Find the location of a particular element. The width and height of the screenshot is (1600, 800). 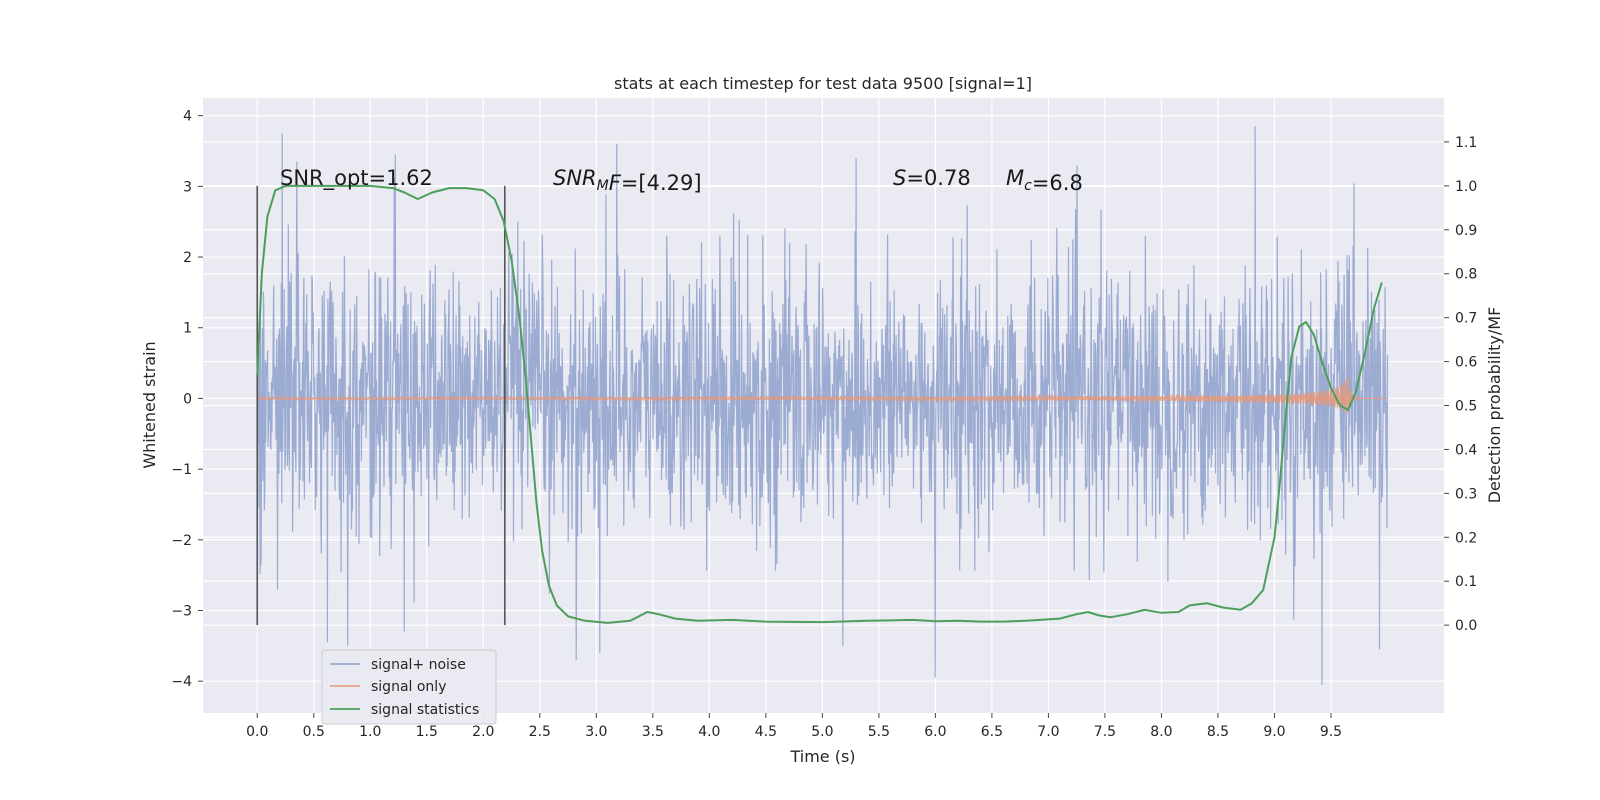

x-tick-label: 5.0 is located at coordinates (822, 732).